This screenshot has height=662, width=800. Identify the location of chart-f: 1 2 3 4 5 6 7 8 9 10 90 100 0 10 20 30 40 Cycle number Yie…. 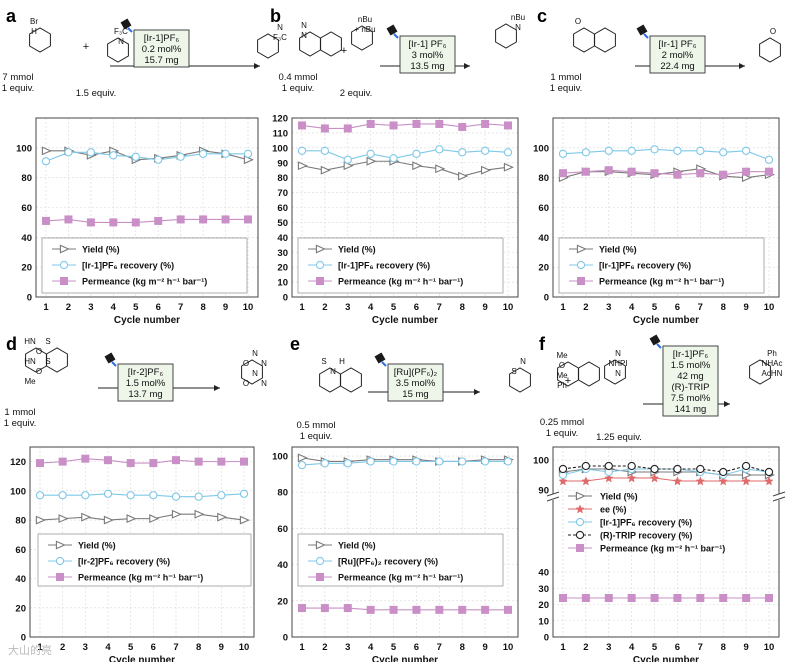
(659, 554).